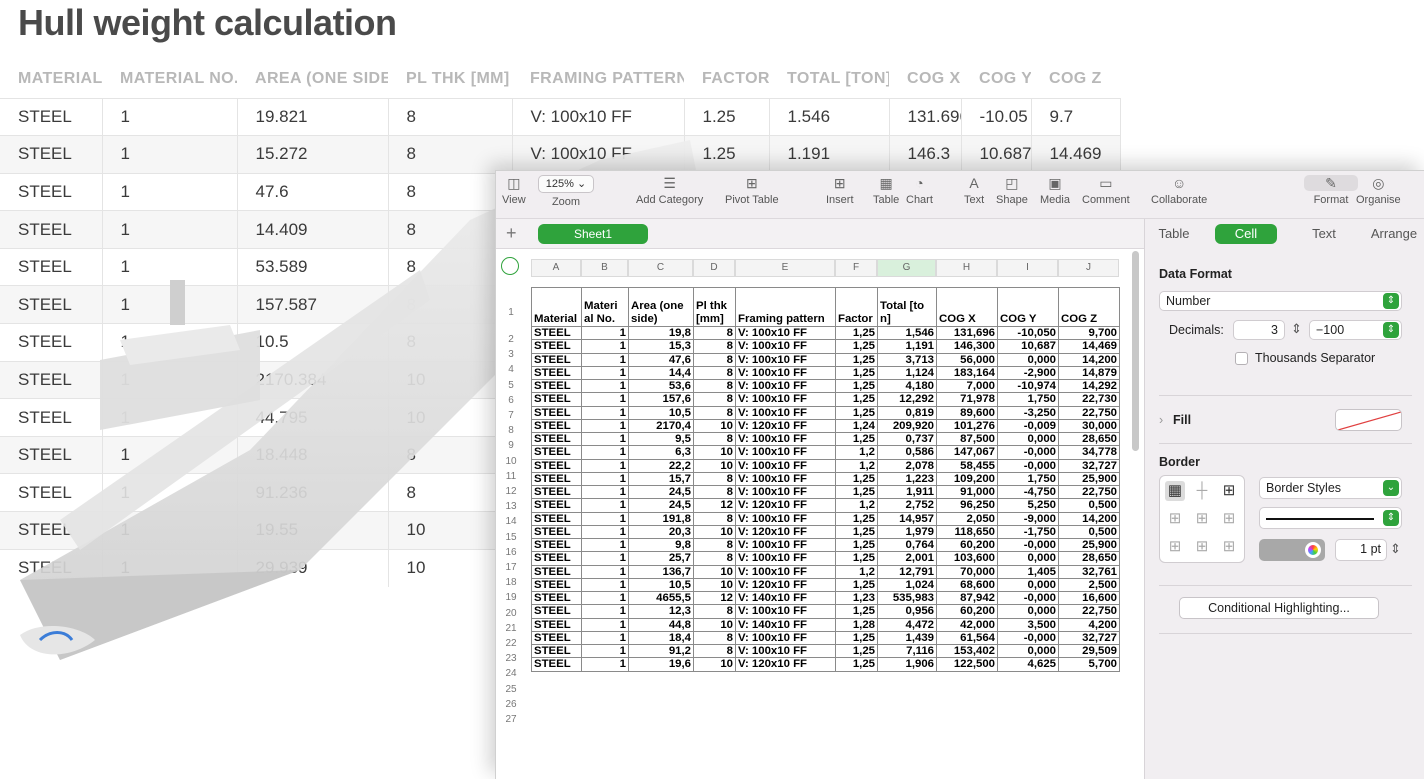  I want to click on shape-button: ◰ Shape, so click(1012, 190).